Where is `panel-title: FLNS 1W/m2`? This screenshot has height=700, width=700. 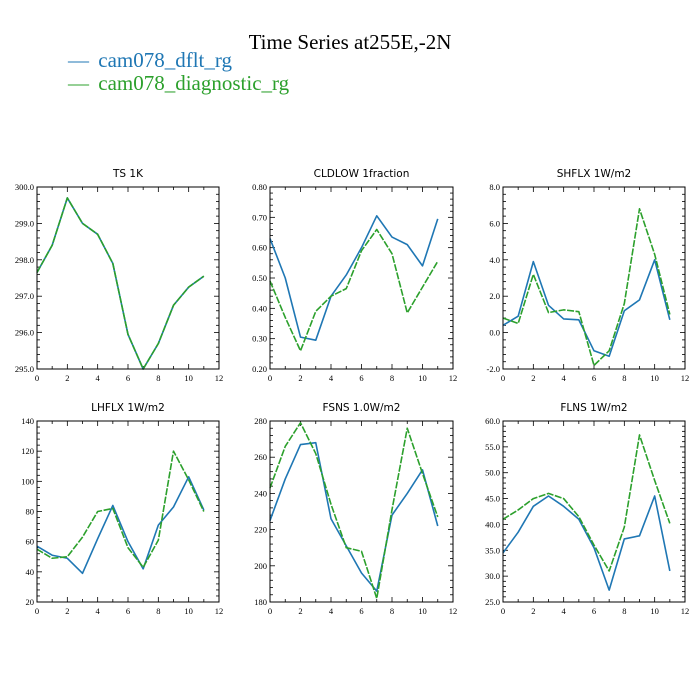
panel-title: FLNS 1W/m2 is located at coordinates (593, 408).